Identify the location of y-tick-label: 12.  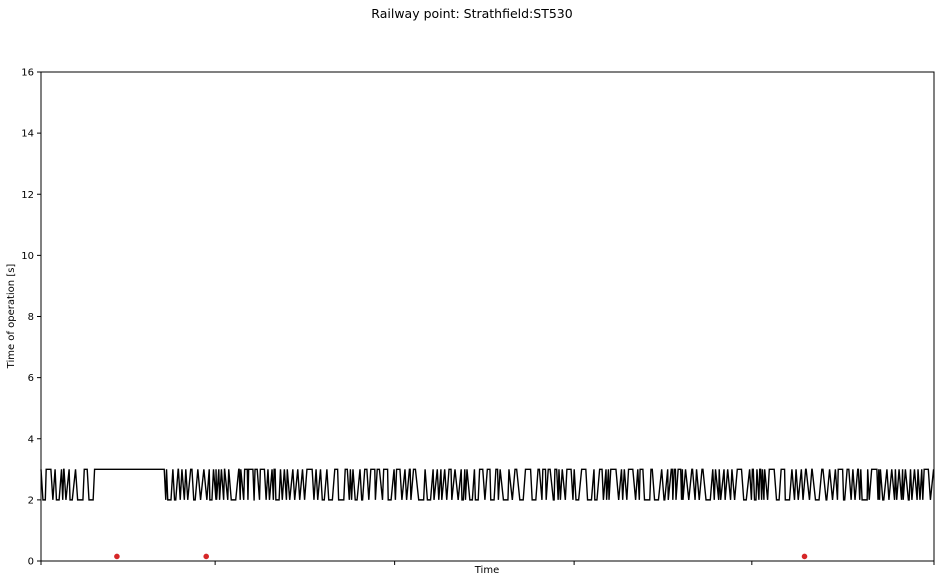
(27, 195).